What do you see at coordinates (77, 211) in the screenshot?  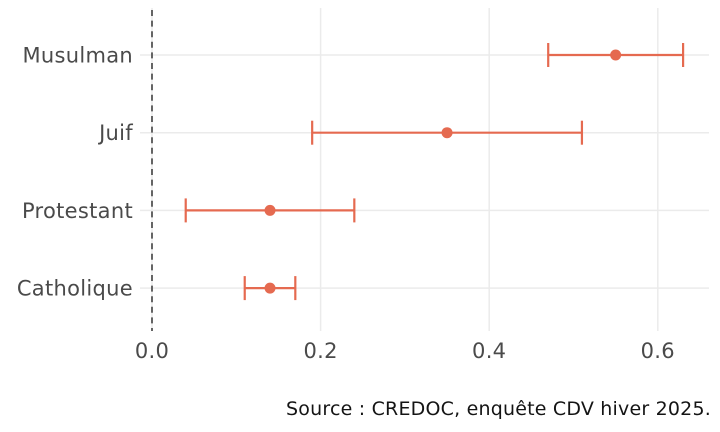 I see `category-label-protestant: Protestant` at bounding box center [77, 211].